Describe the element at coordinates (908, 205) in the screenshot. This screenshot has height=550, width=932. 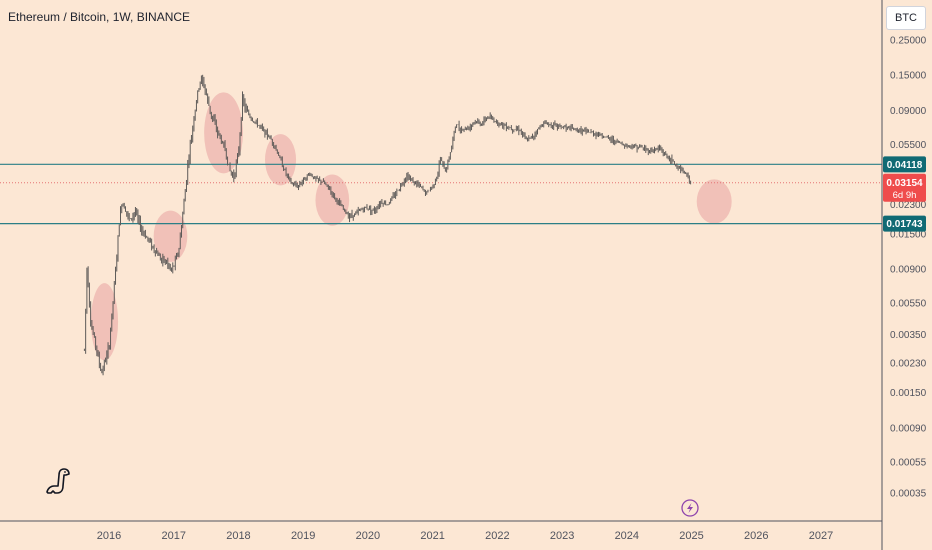
I see `y-tick-label: 0.02300` at that location.